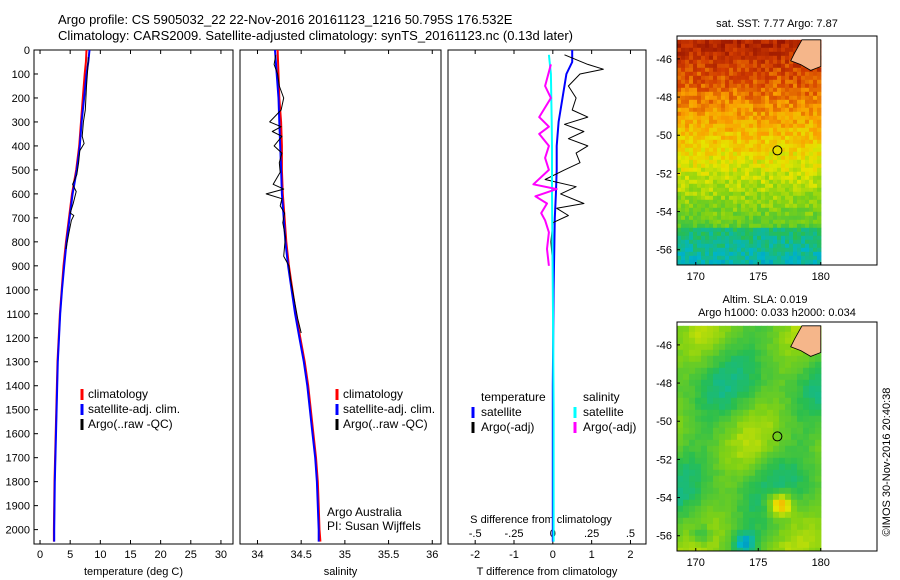 This screenshot has width=900, height=580. I want to click on x-tick-label: 34.5, so click(300, 555).